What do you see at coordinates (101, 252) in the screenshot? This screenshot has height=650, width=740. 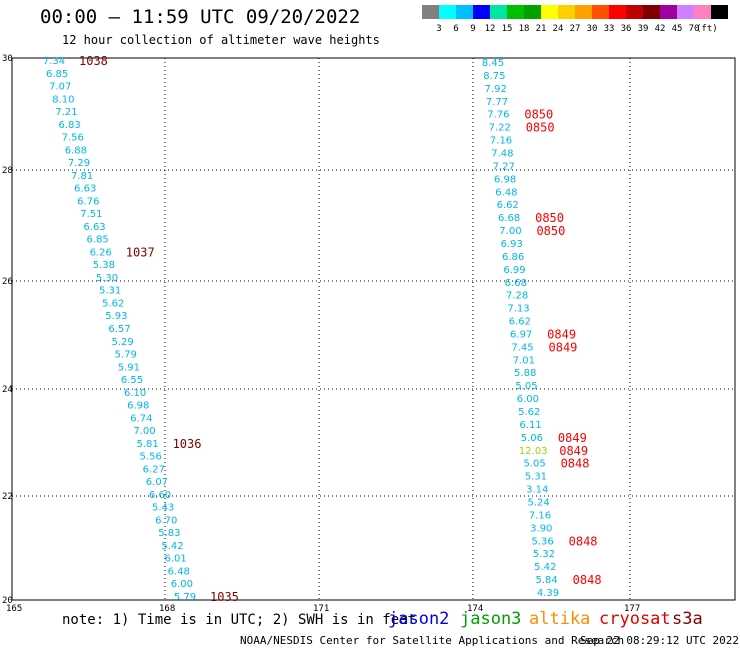 I see `swh-label: 6.26` at bounding box center [101, 252].